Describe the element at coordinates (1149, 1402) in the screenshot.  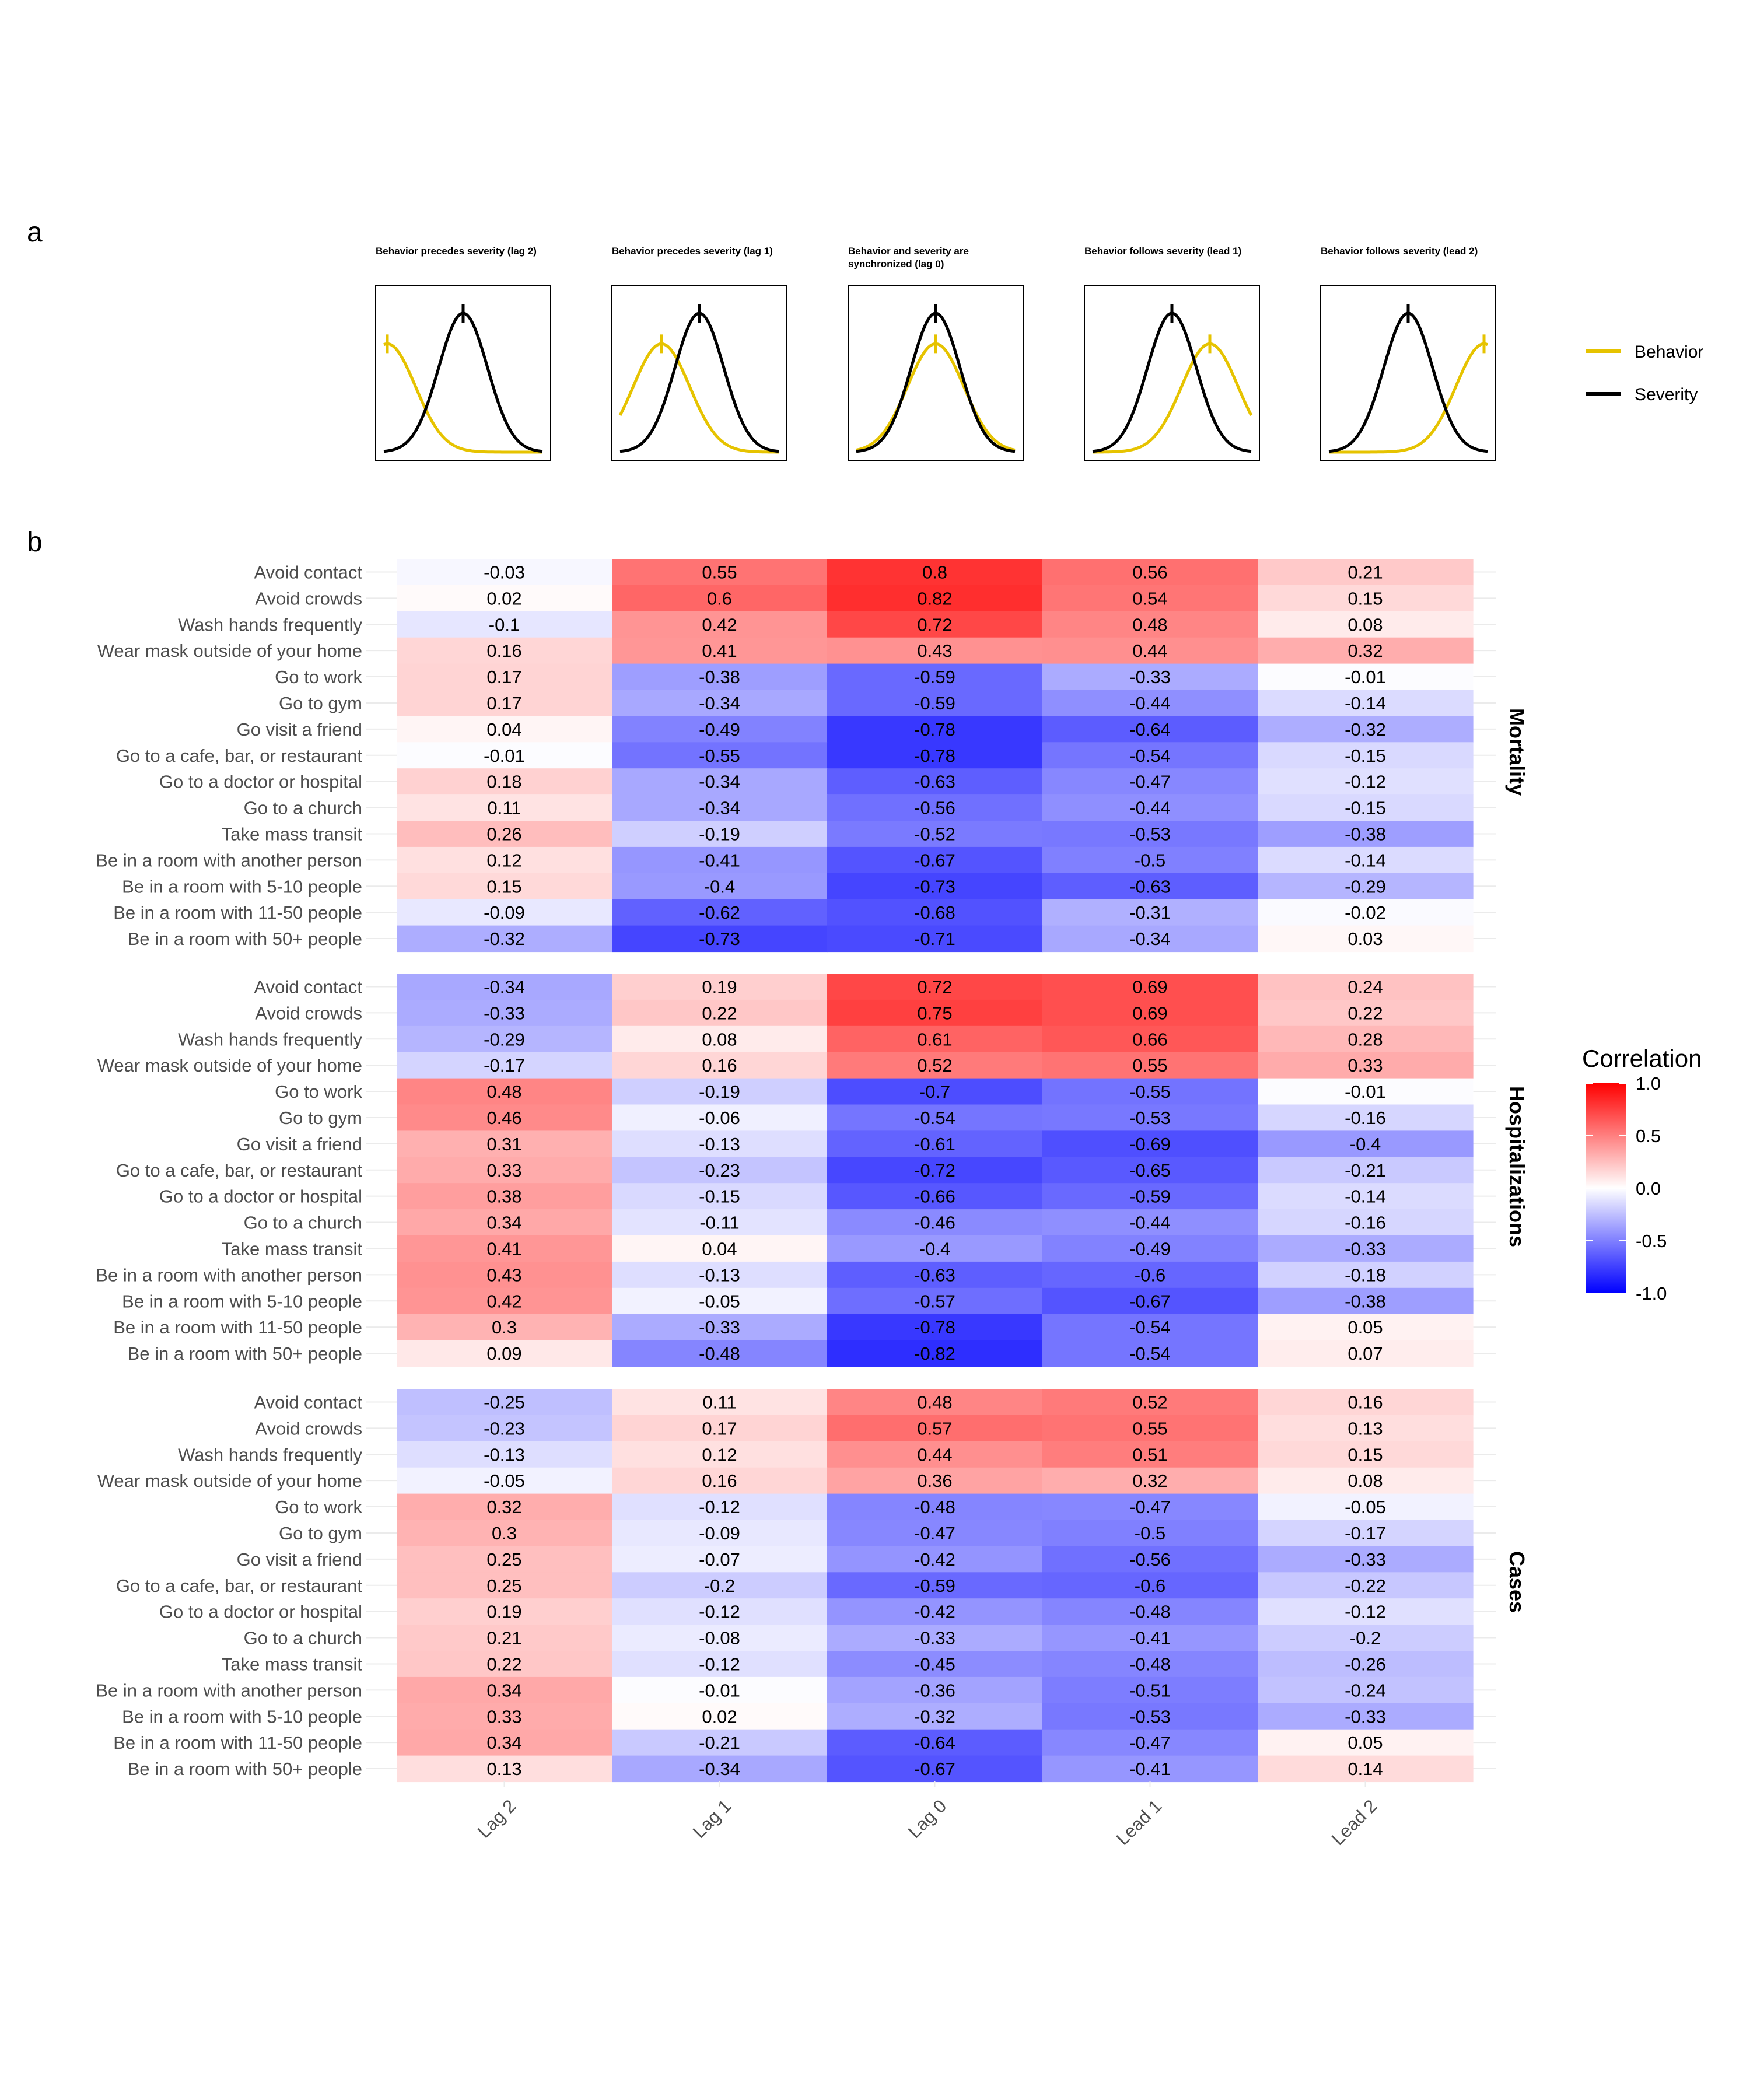
I see `cell-value-label: 0.52` at that location.